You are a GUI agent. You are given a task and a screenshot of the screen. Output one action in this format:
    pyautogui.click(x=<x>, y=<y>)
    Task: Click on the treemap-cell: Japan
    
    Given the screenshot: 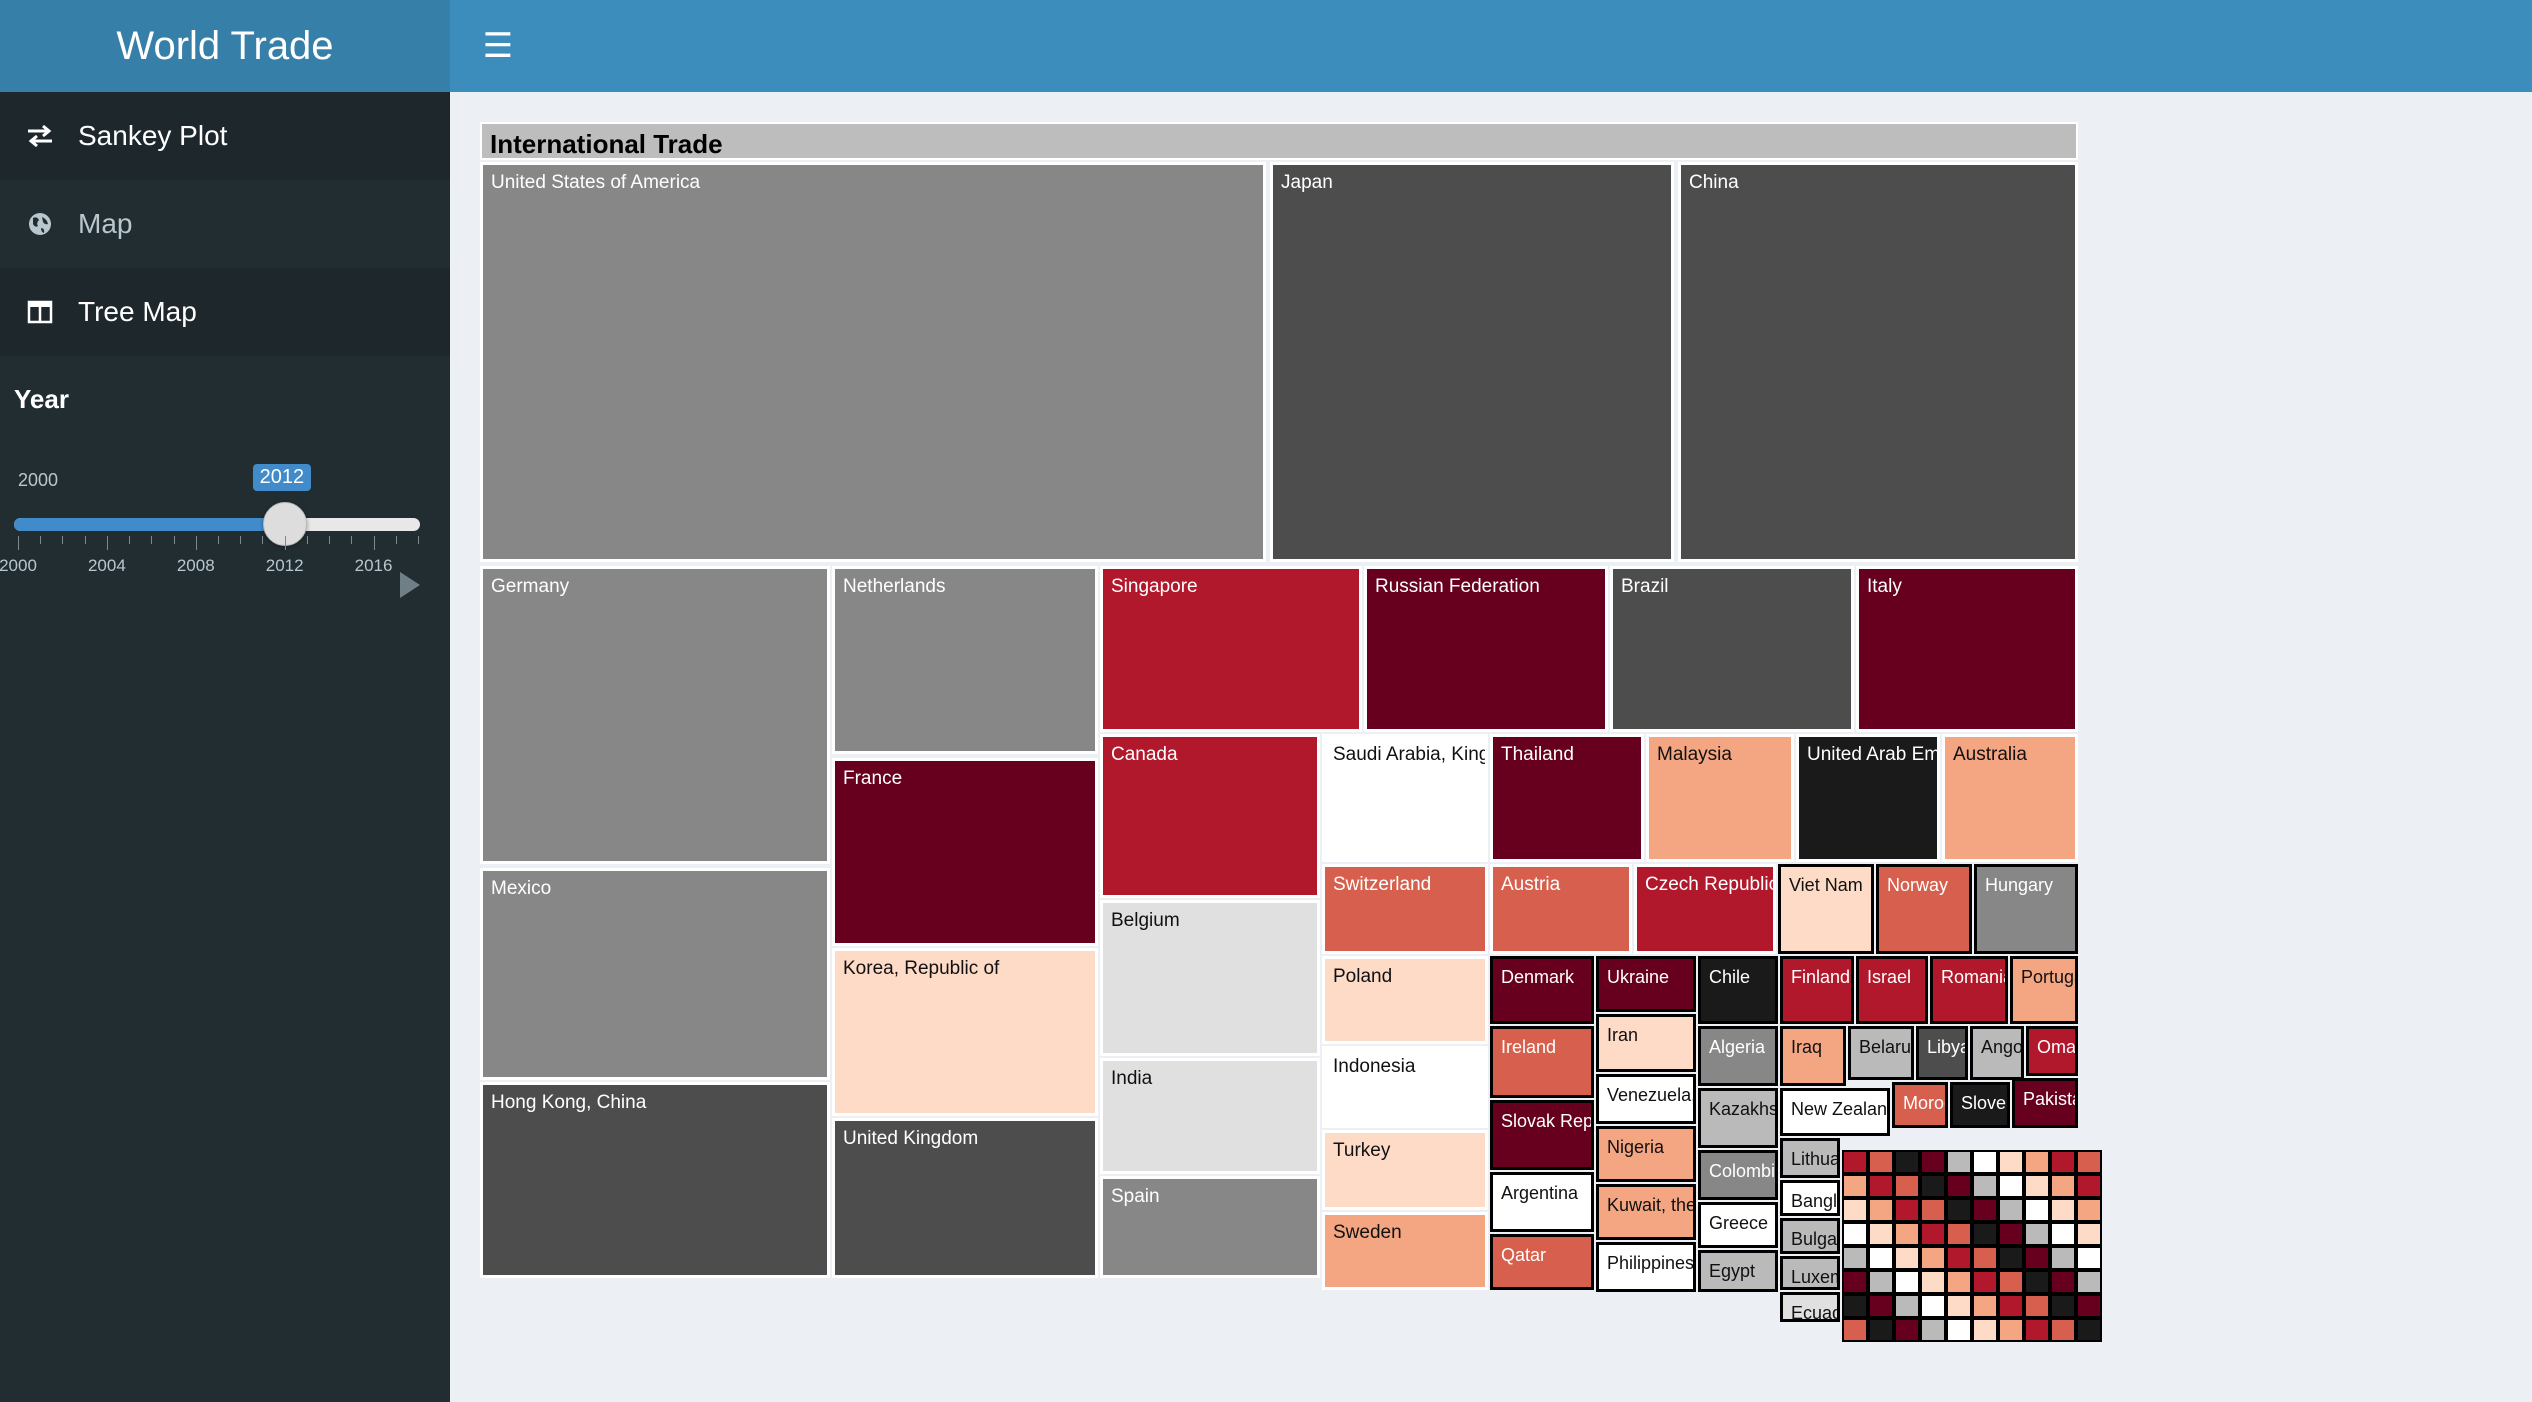 What is the action you would take?
    pyautogui.click(x=1472, y=362)
    